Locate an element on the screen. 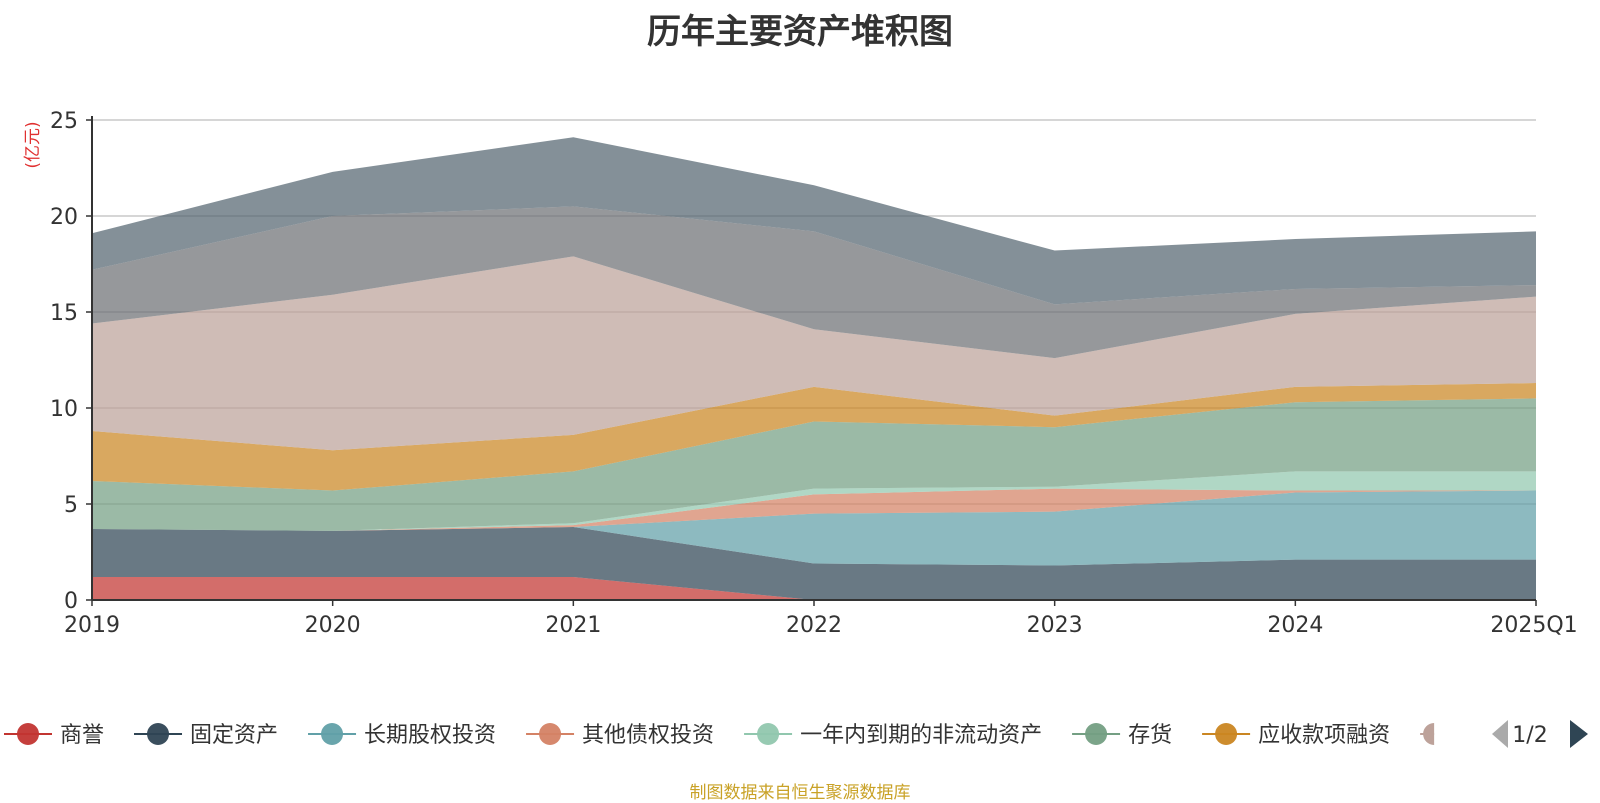 The width and height of the screenshot is (1600, 803). x-tick-label: 2023 is located at coordinates (1055, 625).